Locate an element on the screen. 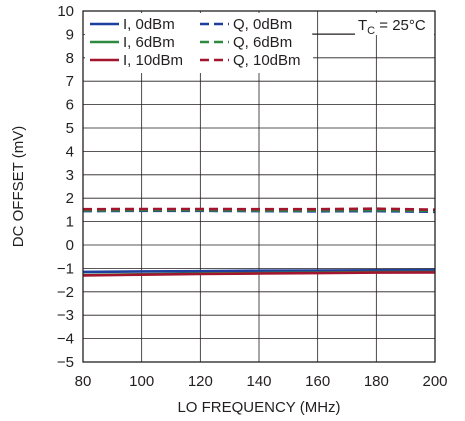  legend-label: Q, 0dBm is located at coordinates (262, 24).